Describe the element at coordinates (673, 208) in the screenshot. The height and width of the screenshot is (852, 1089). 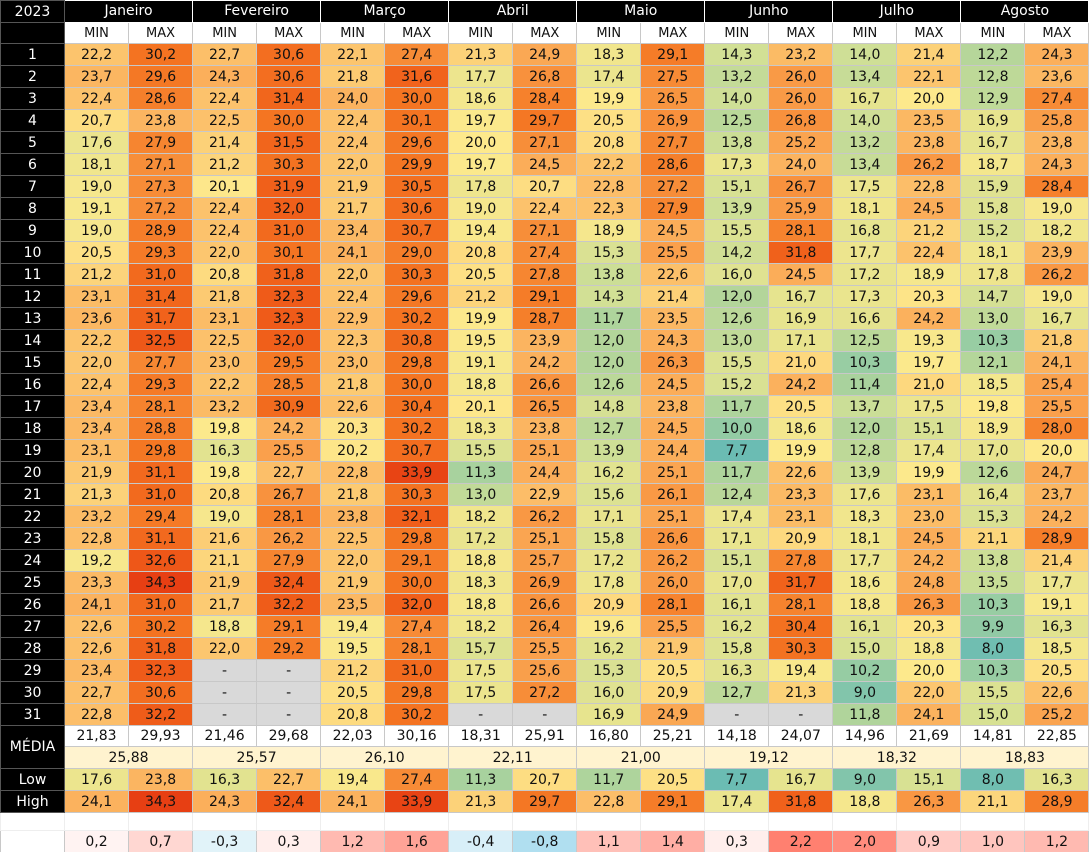
I see `temp-cell: 27,9` at that location.